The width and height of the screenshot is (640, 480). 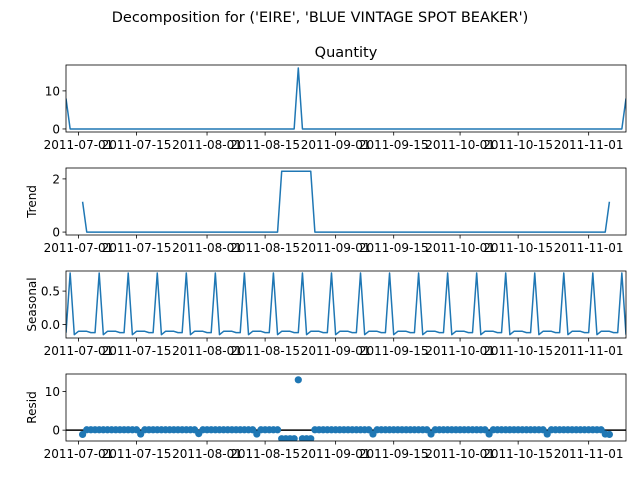 I want to click on seasonal-xtick-label: 2011-10-15, so click(x=518, y=351).